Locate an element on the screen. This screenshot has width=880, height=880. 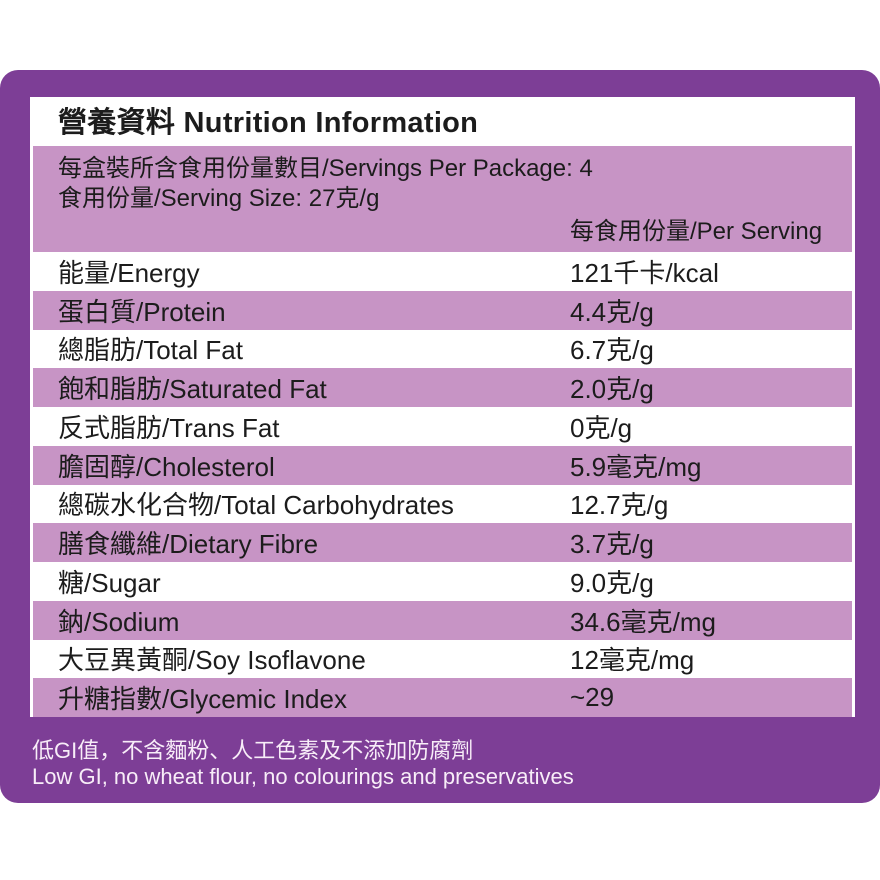
serving-size-text: 食用份量/Serving Size: 27克/g is located at coordinates (219, 198).